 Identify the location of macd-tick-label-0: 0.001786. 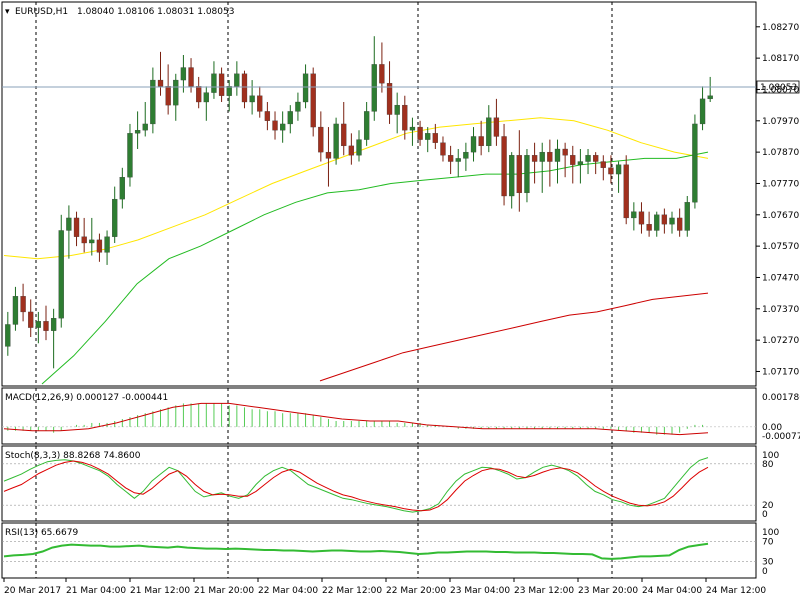
(781, 398).